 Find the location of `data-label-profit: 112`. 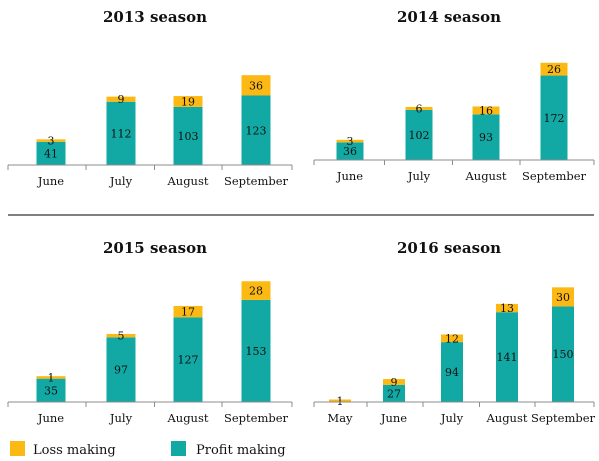

data-label-profit: 112 is located at coordinates (121, 133).